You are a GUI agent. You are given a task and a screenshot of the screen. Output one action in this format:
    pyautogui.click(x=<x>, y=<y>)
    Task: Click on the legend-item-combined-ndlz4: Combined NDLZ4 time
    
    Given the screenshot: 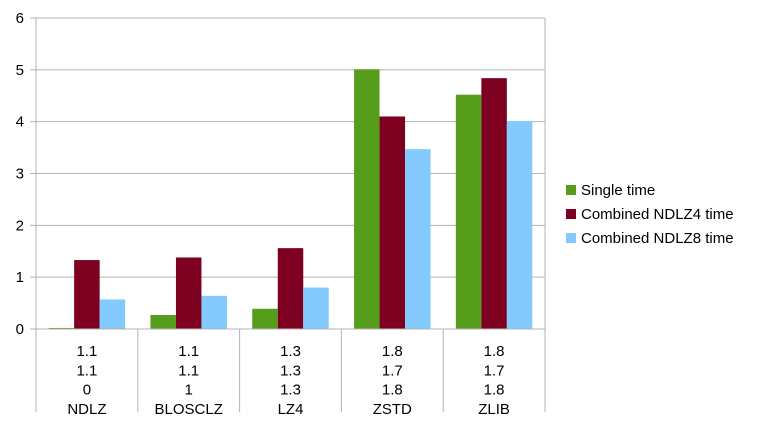 What is the action you would take?
    pyautogui.click(x=650, y=214)
    